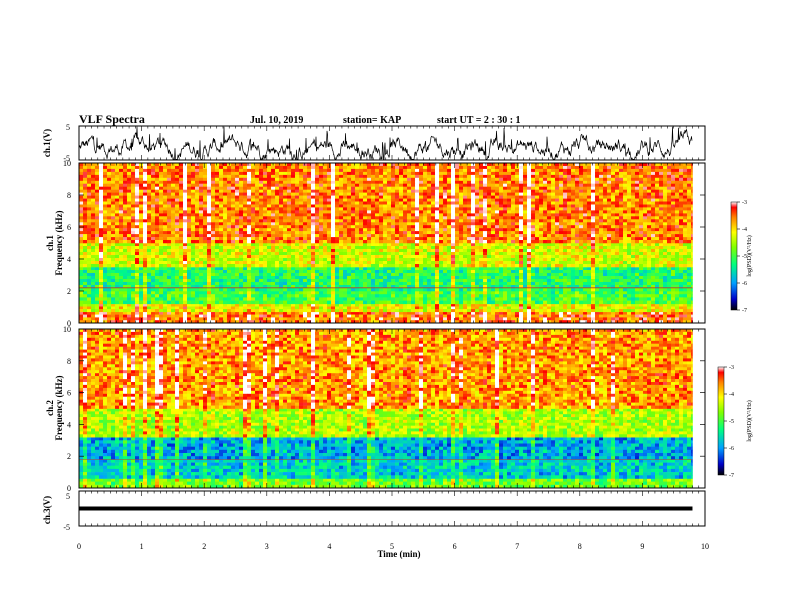  What do you see at coordinates (68, 127) in the screenshot?
I see `ch1-ytick-top: 5` at bounding box center [68, 127].